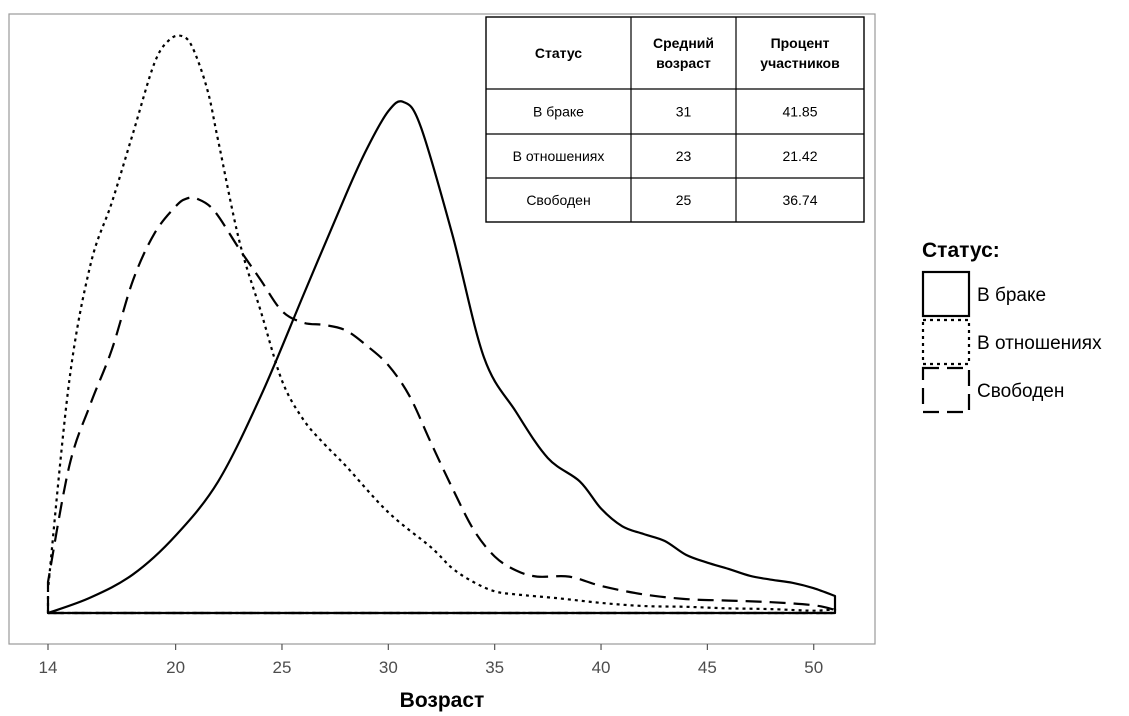 This screenshot has height=716, width=1129. I want to click on table-frame, so click(675, 119).